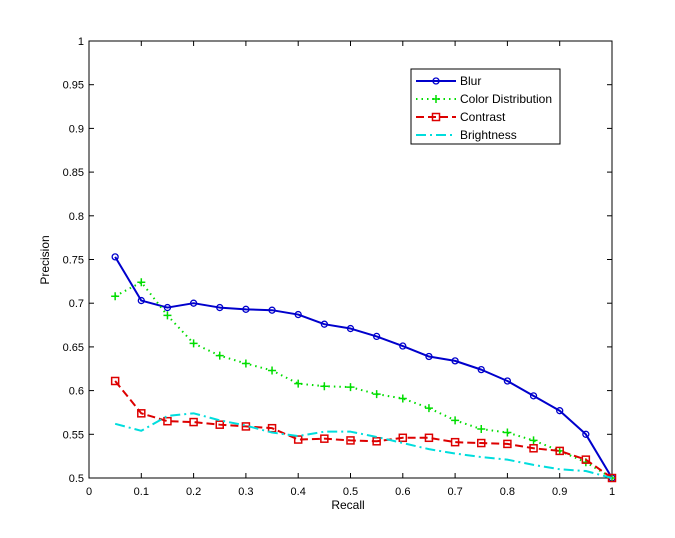 This screenshot has height=538, width=675. I want to click on legend-item-brightness: Brightness, so click(466, 135).